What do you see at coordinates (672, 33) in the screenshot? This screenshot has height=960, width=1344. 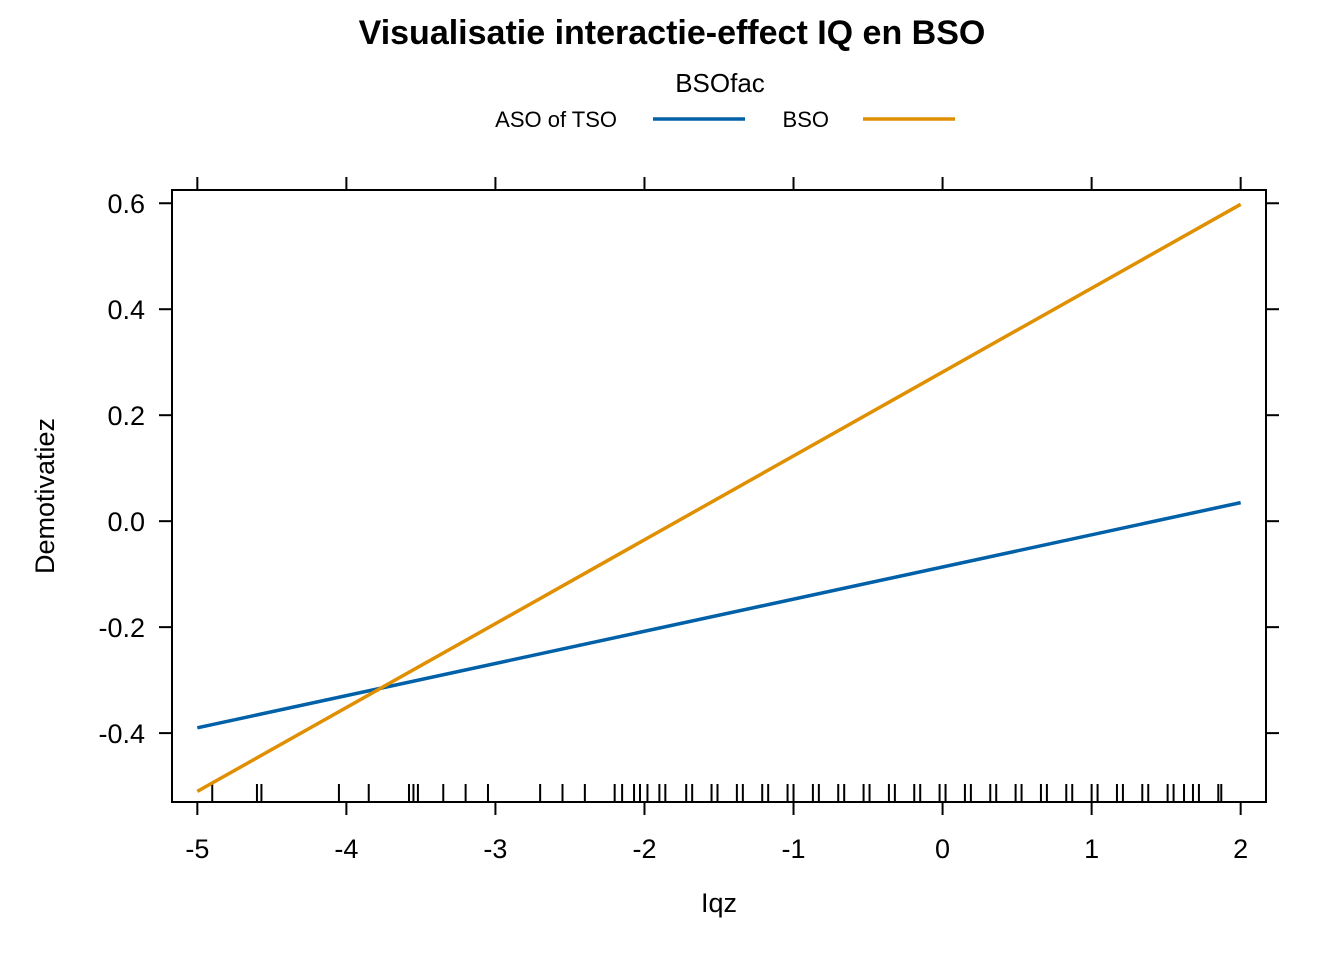 I see `chart-title: Visualisatie interactie-effect IQ en BSO` at bounding box center [672, 33].